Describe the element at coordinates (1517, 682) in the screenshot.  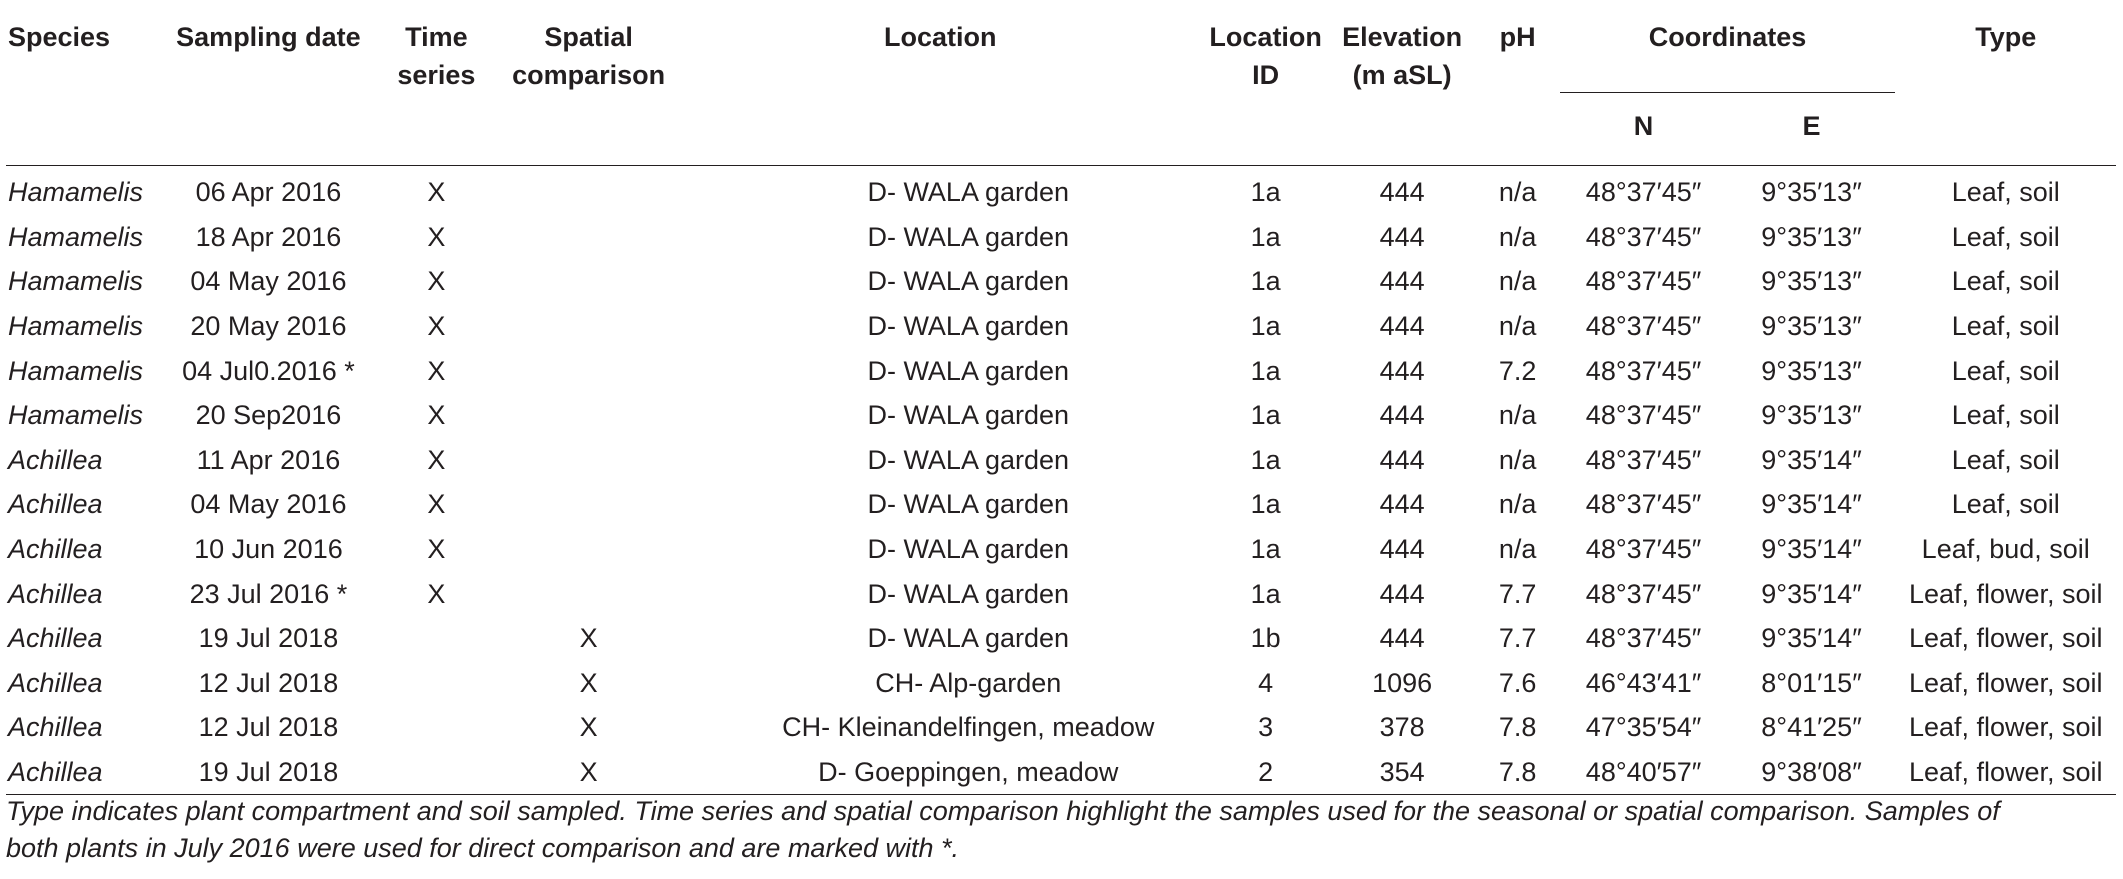
I see `cell-ph: 7.6` at that location.